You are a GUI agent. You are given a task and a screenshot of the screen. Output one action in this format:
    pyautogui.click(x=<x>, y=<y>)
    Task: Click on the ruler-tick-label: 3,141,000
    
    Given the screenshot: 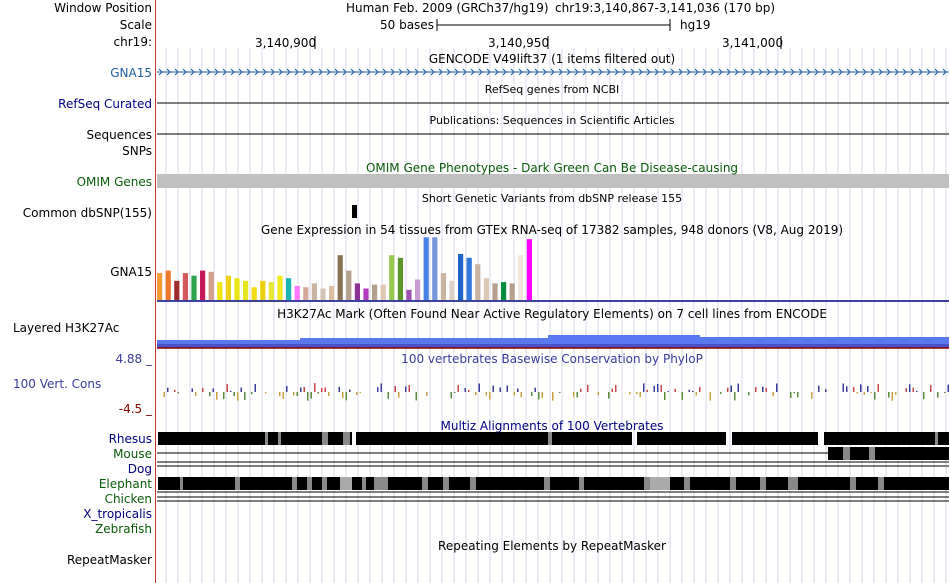 What is the action you would take?
    pyautogui.click(x=753, y=43)
    